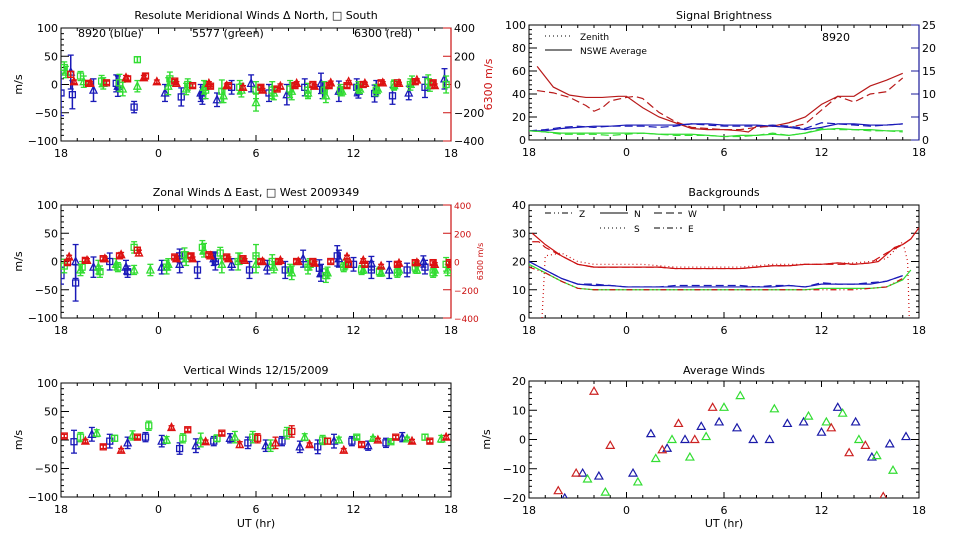 Image resolution: width=960 pixels, height=540 pixels. What do you see at coordinates (925, 140) in the screenshot?
I see `y2-tick-label: 0` at bounding box center [925, 140].